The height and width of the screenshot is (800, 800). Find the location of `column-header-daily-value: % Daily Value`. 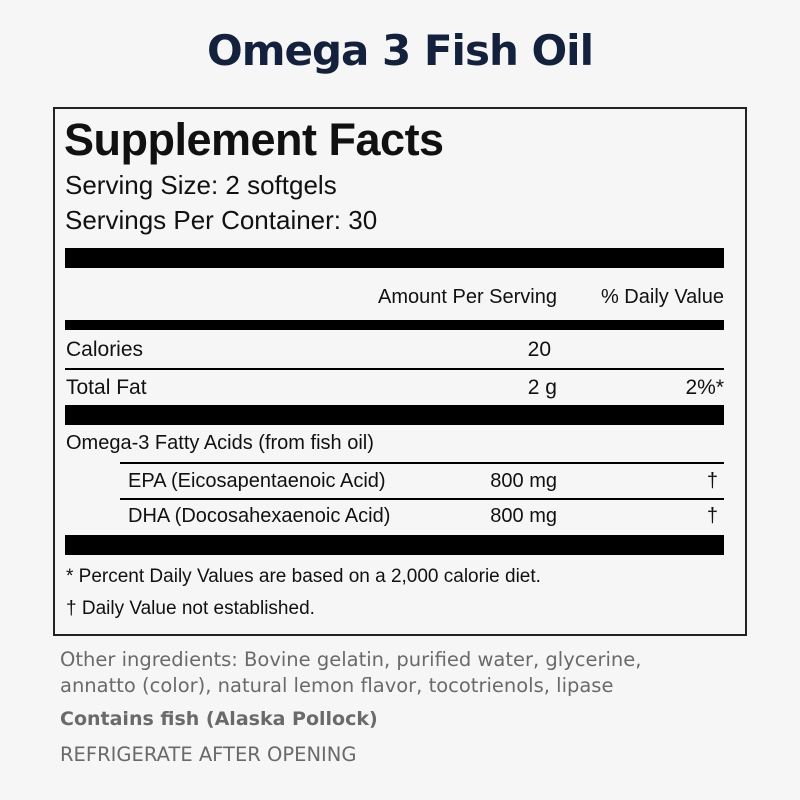

column-header-daily-value: % Daily Value is located at coordinates (662, 297).